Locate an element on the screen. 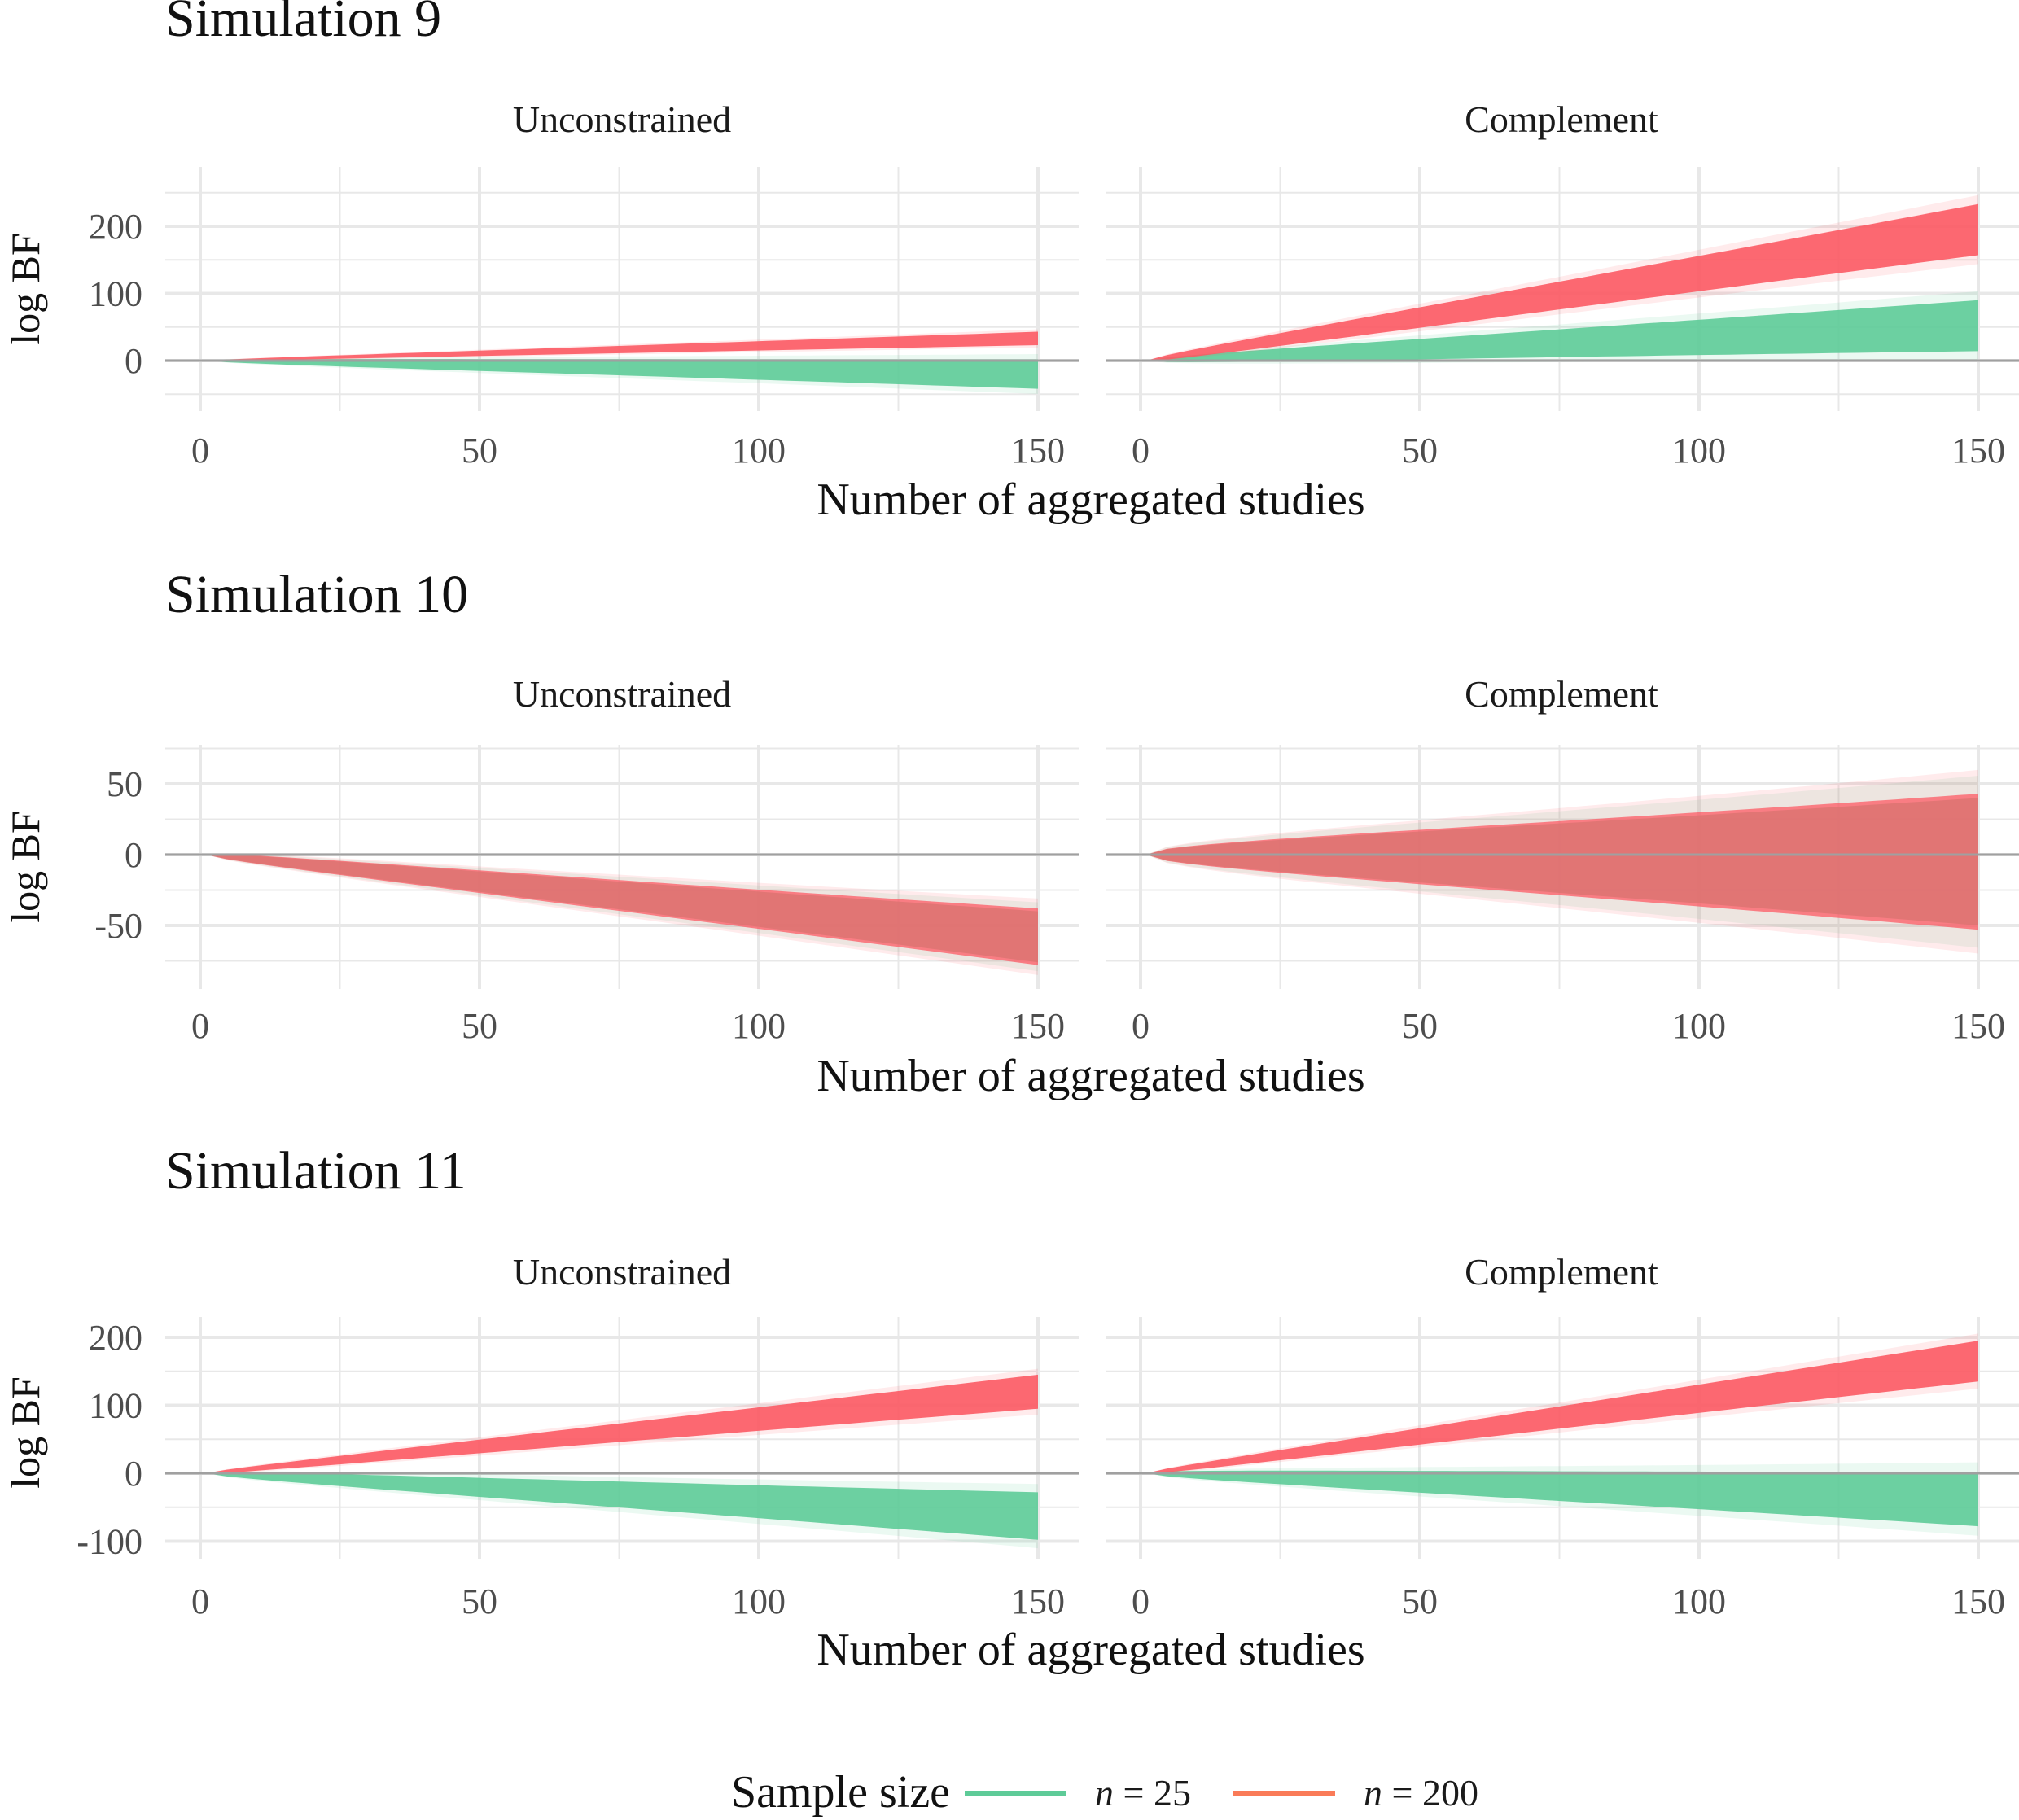 The width and height of the screenshot is (2019, 1820). y-tick-label: -50 is located at coordinates (118, 926).